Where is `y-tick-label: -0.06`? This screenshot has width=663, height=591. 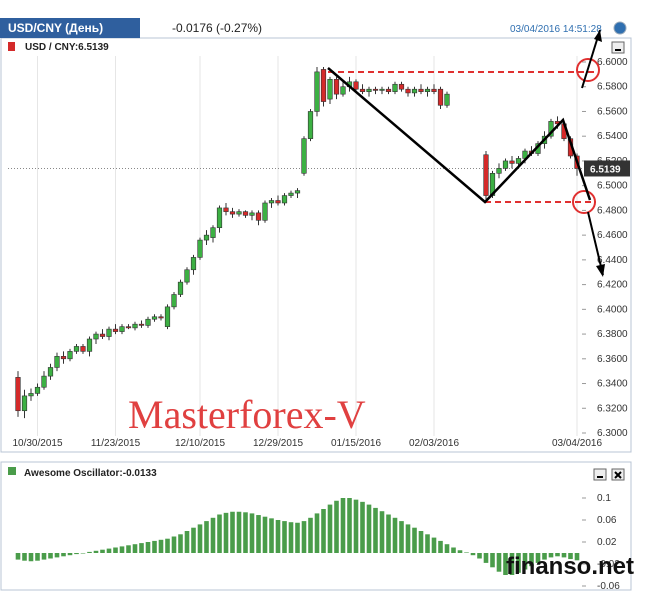
y-tick-label: -0.06 is located at coordinates (608, 586).